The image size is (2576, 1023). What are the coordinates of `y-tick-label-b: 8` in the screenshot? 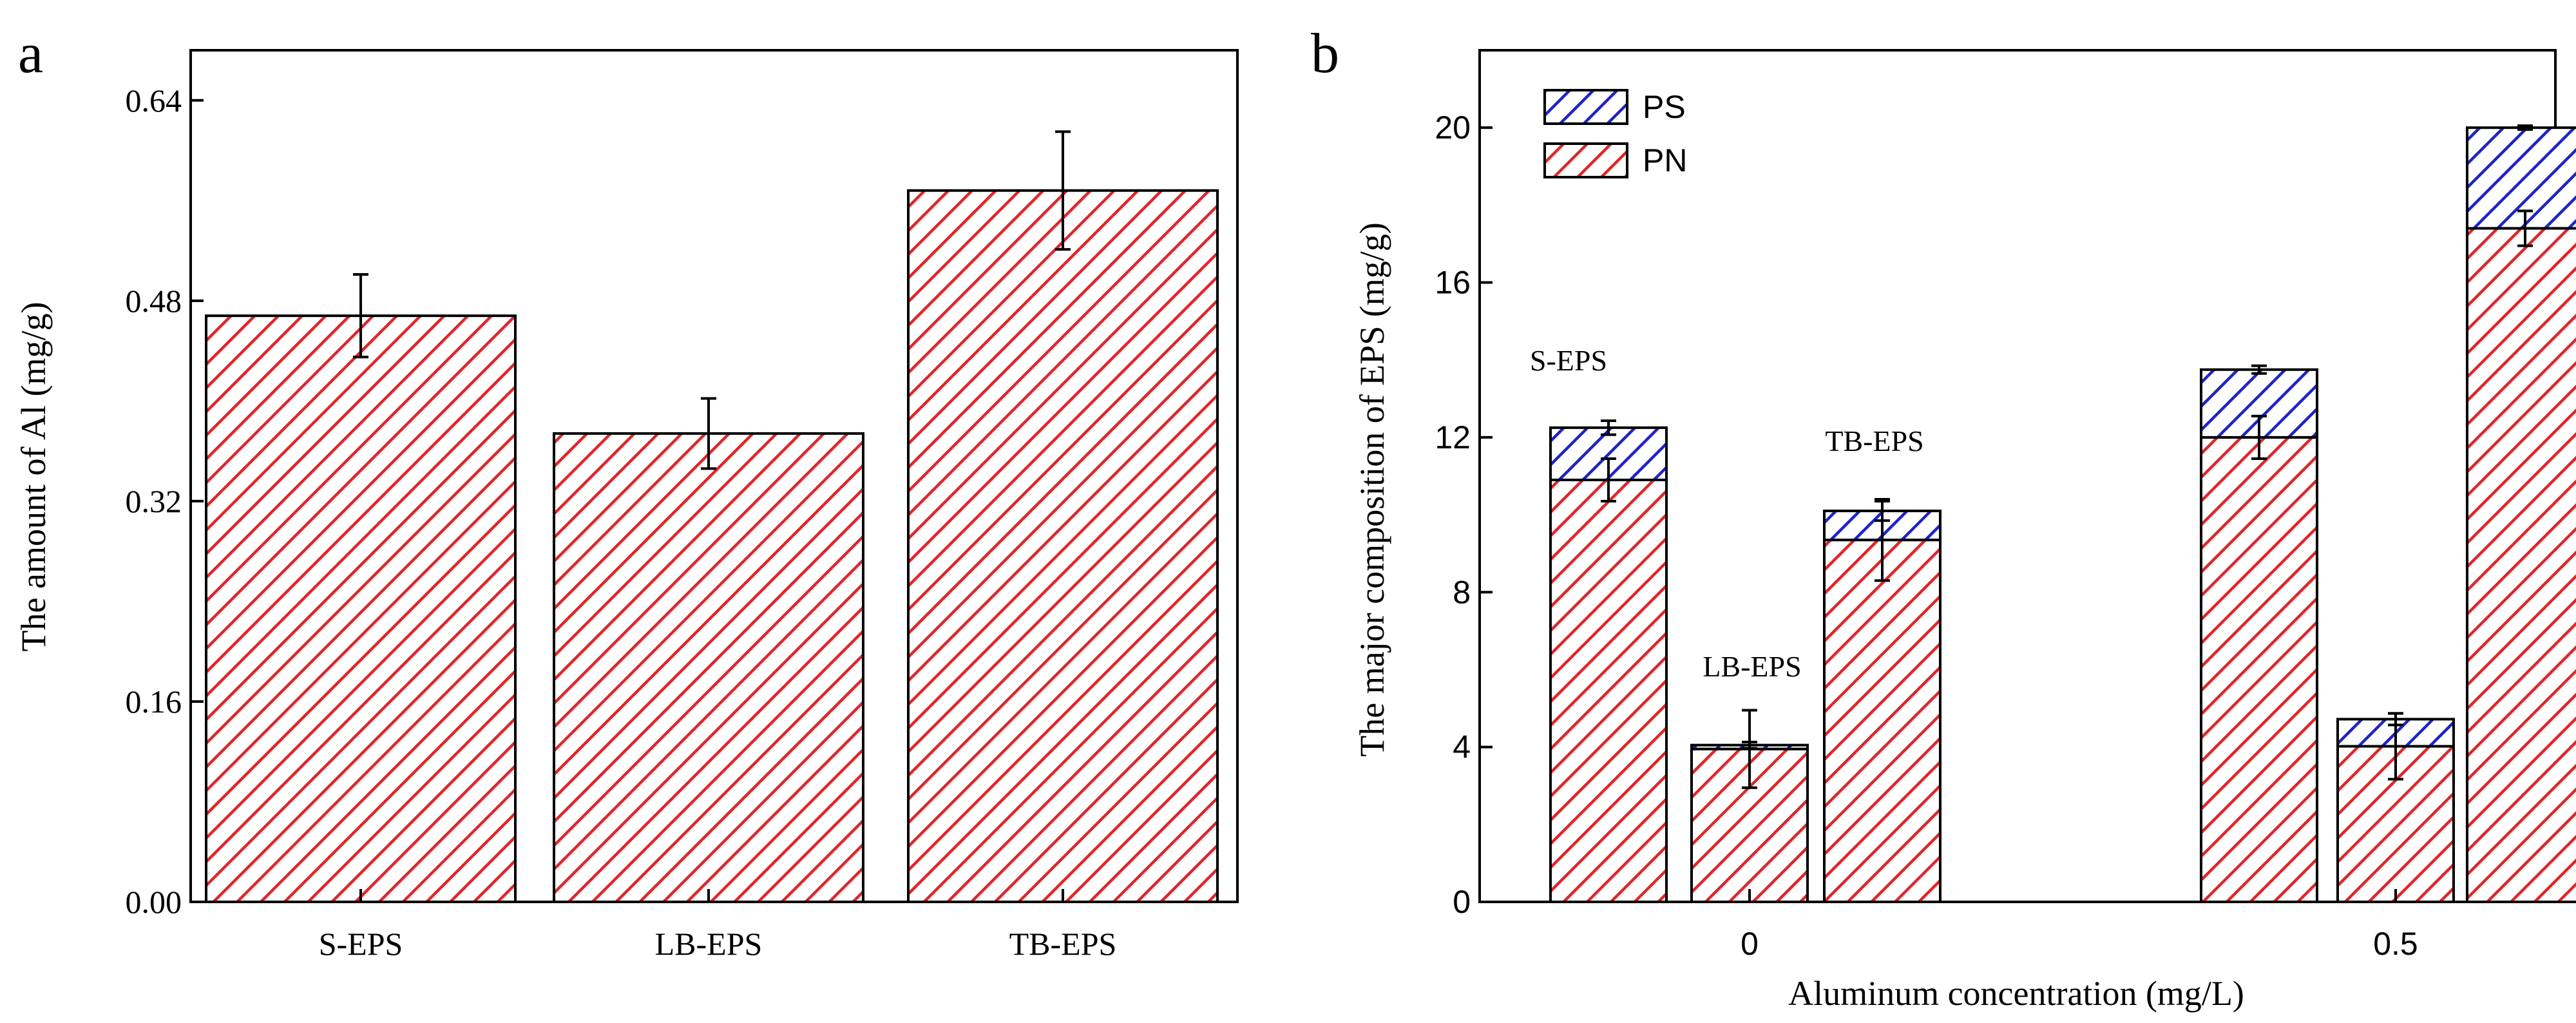 It's located at (1462, 592).